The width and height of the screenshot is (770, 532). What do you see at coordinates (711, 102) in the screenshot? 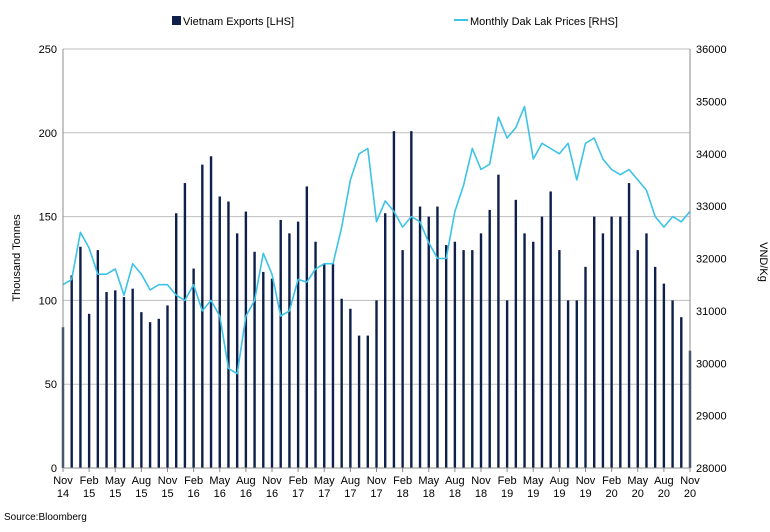
I see `y-tick-label-right: 35000` at bounding box center [711, 102].